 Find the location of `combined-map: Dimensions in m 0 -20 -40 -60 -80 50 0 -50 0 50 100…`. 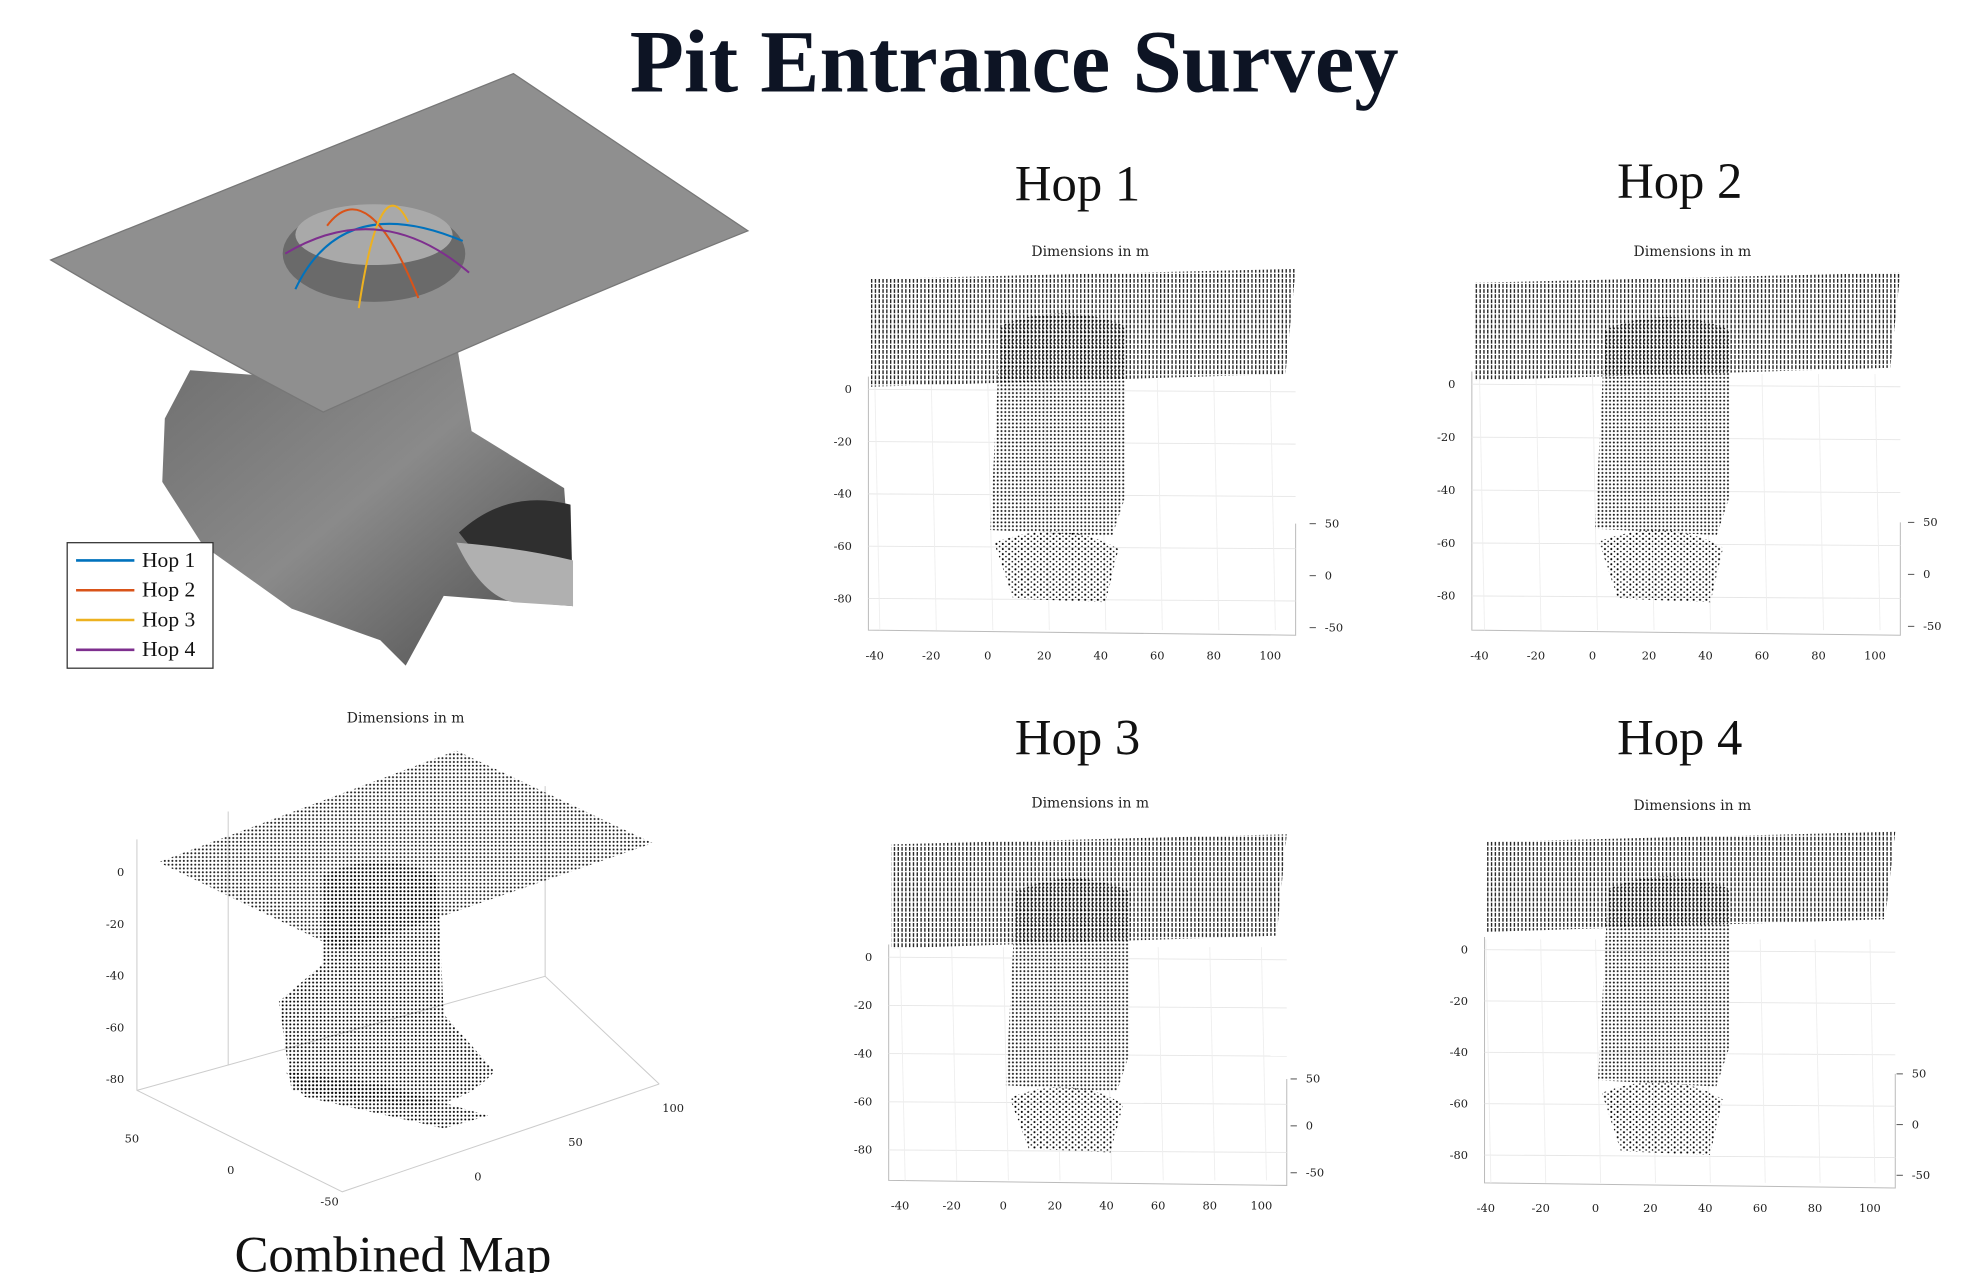

combined-map: Dimensions in m 0 -20 -40 -60 -80 50 0 -50 0 50 100… is located at coordinates (395, 992).